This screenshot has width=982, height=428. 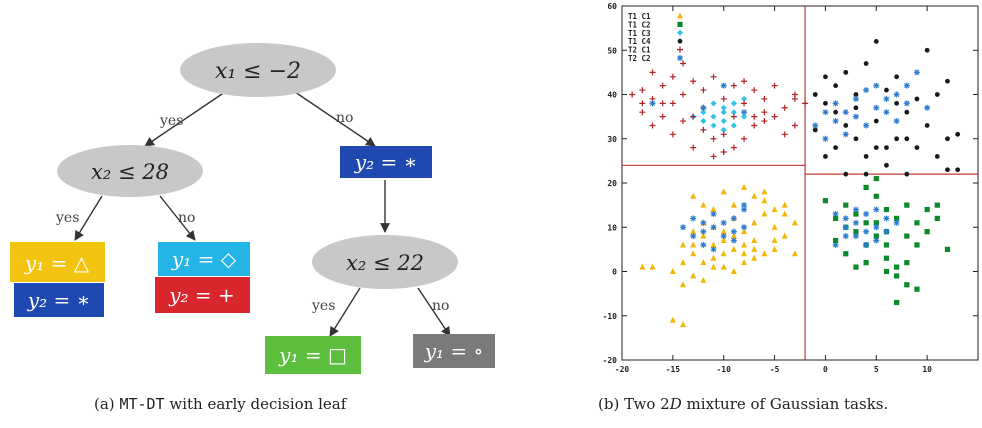 What do you see at coordinates (673, 369) in the screenshot?
I see `x-tick-label: -15` at bounding box center [673, 369].